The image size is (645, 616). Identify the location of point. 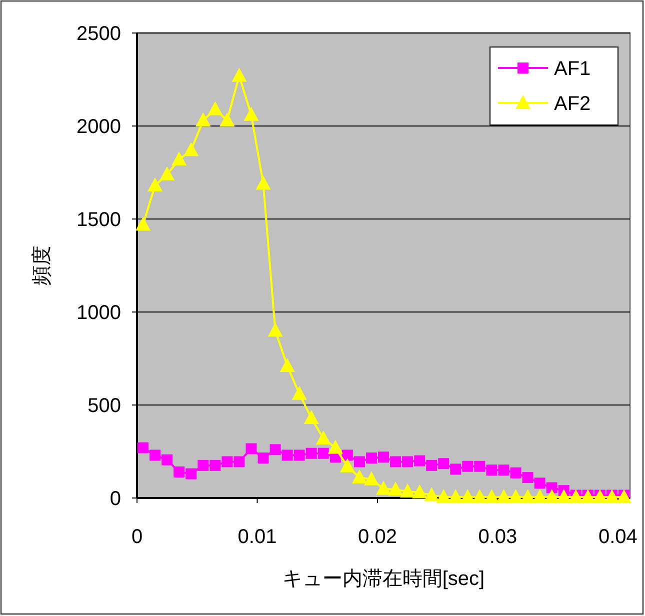
(624, 496).